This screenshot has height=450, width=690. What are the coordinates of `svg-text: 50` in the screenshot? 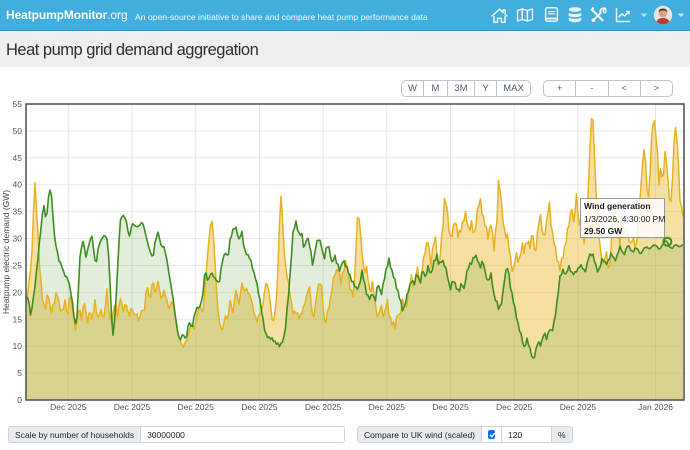 It's located at (18, 131).